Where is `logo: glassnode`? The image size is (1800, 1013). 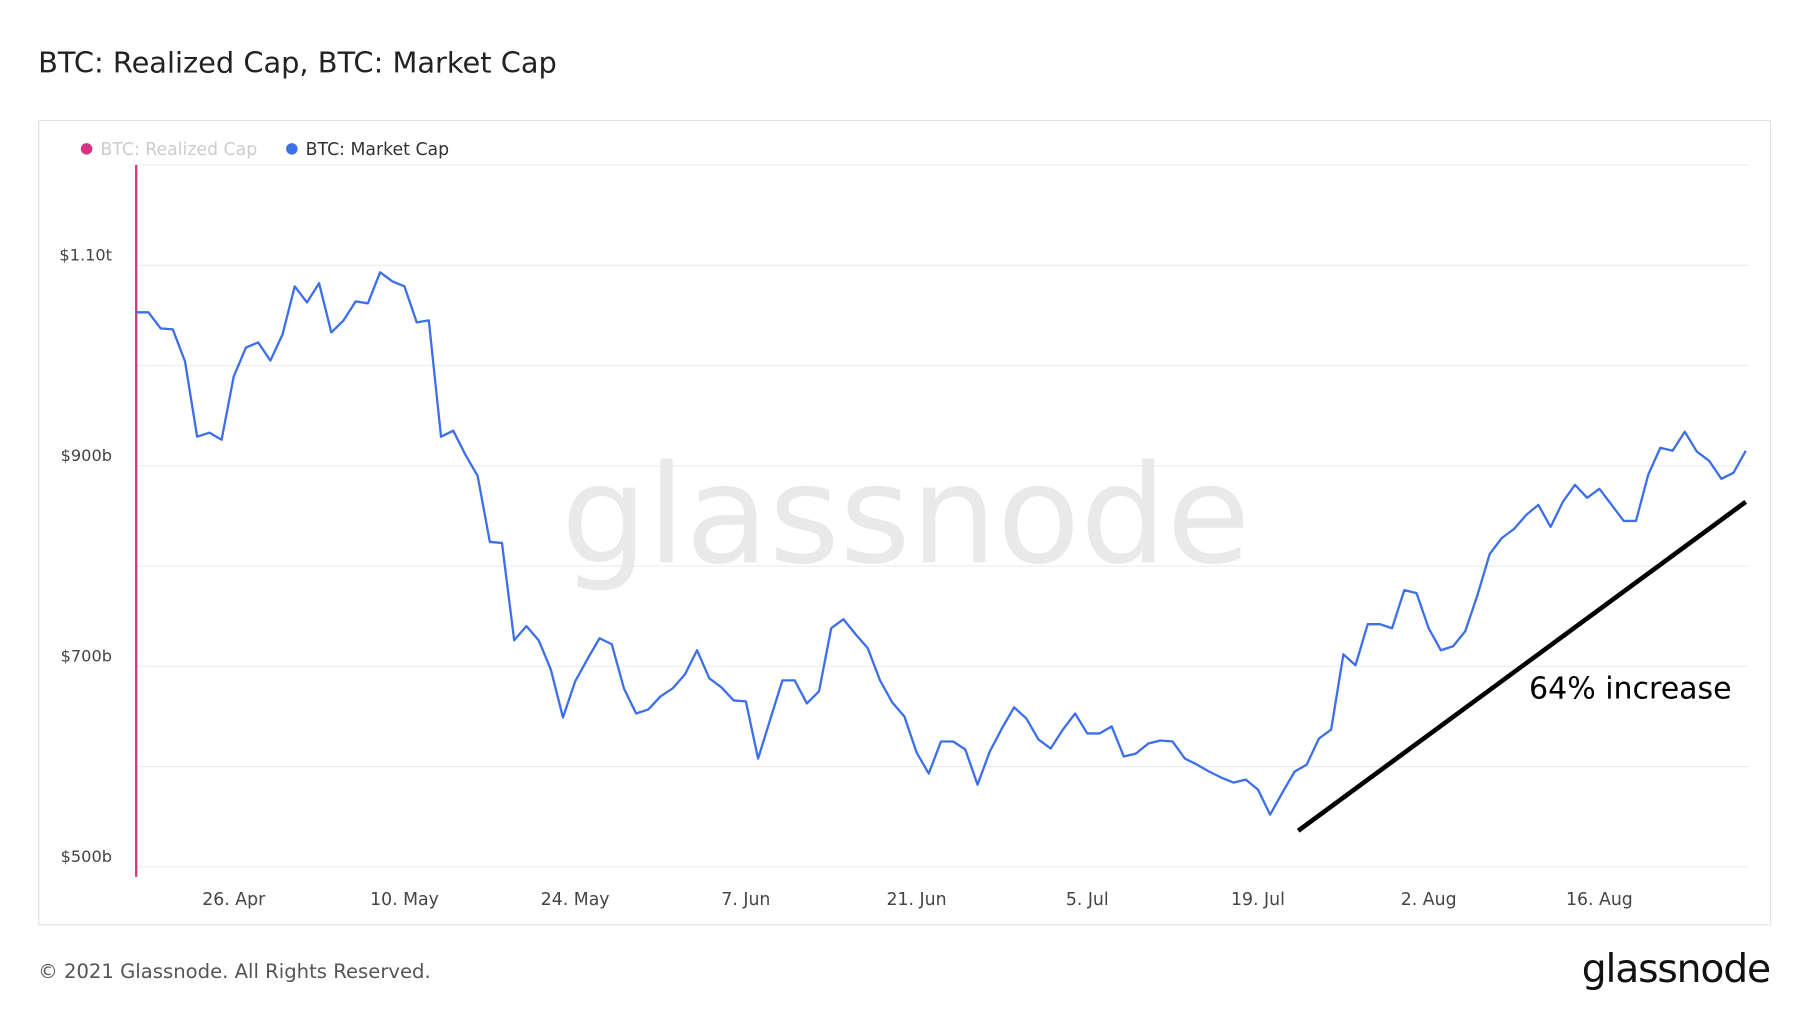
logo: glassnode is located at coordinates (1676, 969).